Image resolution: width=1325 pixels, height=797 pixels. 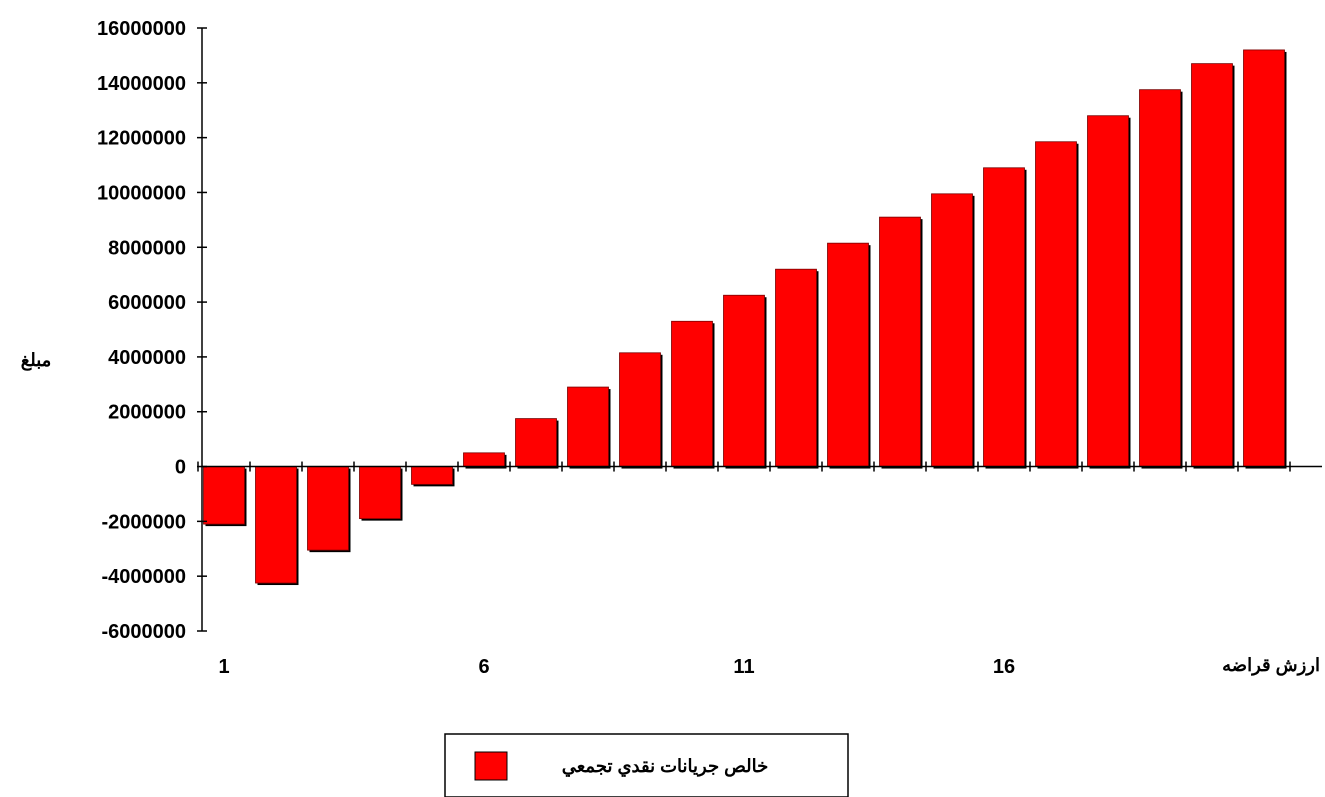 I want to click on x-tick-label: 11, so click(x=743, y=667).